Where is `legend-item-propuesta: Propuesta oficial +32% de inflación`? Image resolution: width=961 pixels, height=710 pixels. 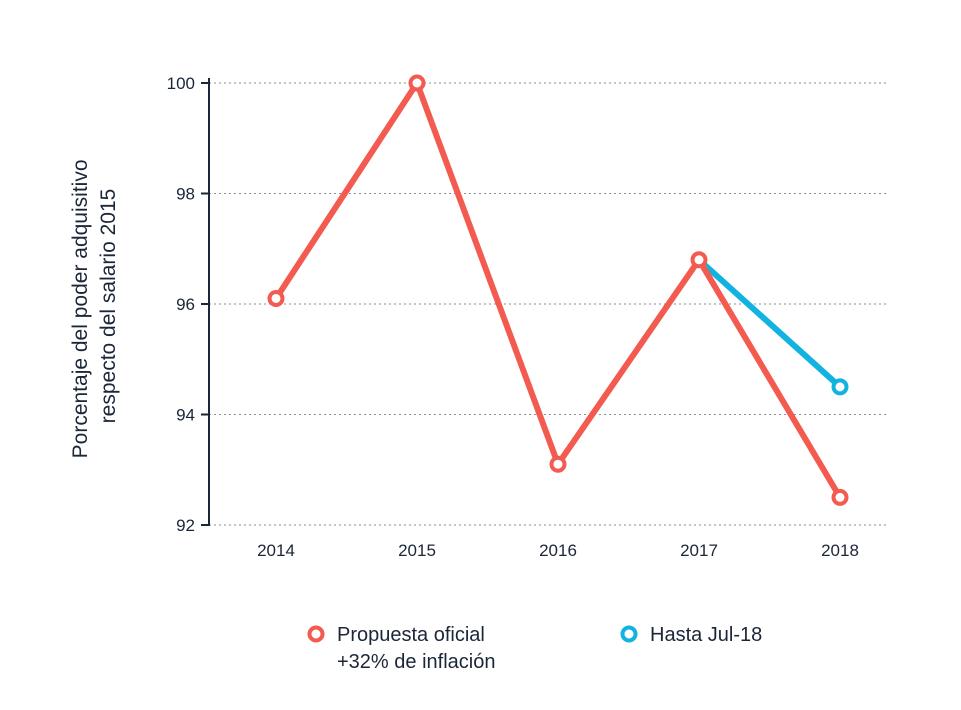 legend-item-propuesta: Propuesta oficial +32% de inflación is located at coordinates (401, 648).